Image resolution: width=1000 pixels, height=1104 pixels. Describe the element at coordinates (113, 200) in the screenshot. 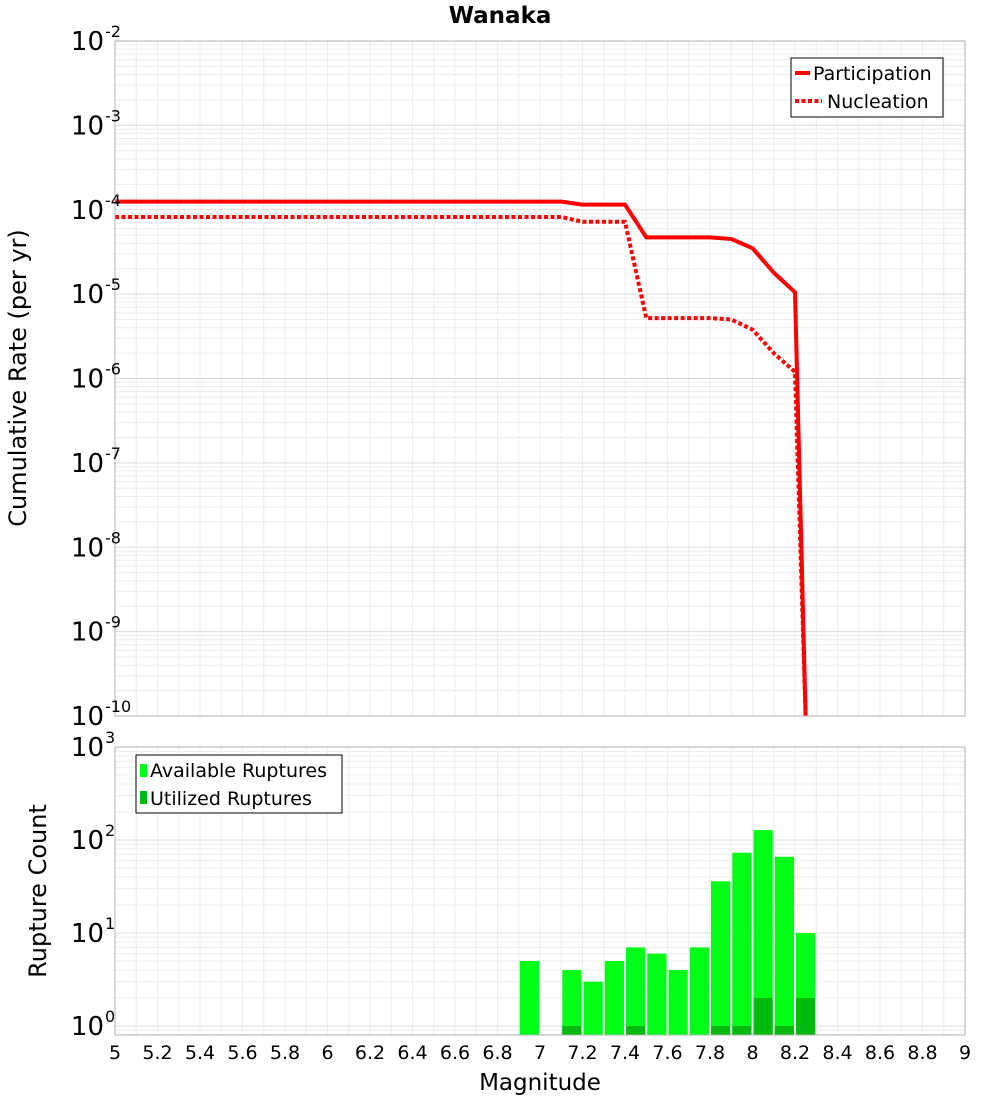

I see `rate-y-tick-exponent: -4` at that location.